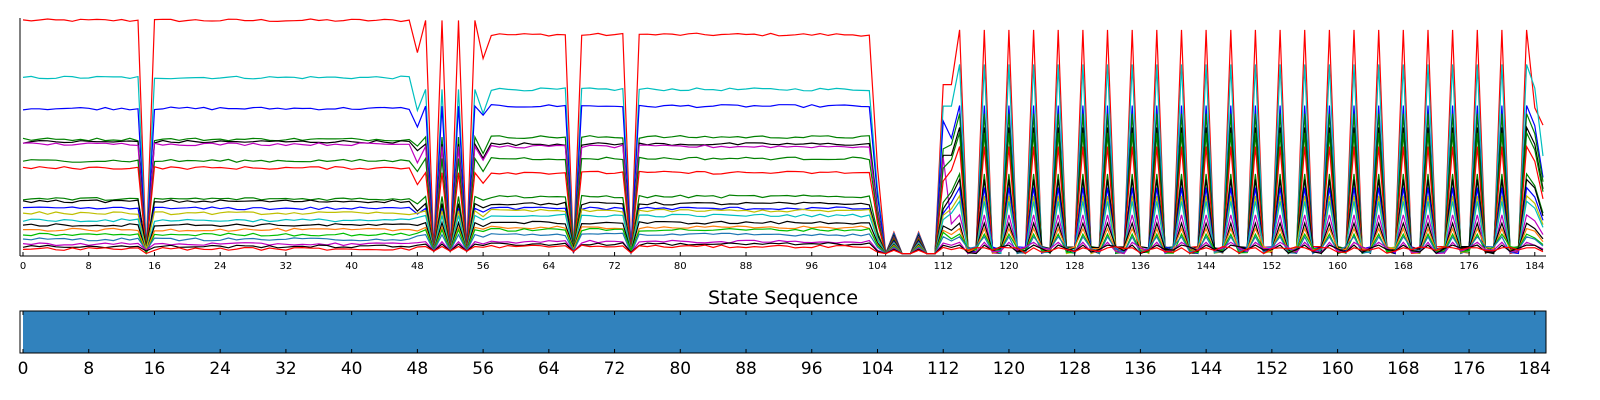 The height and width of the screenshot is (400, 1600). What do you see at coordinates (877, 369) in the screenshot?
I see `state-tick-label: 104` at bounding box center [877, 369].